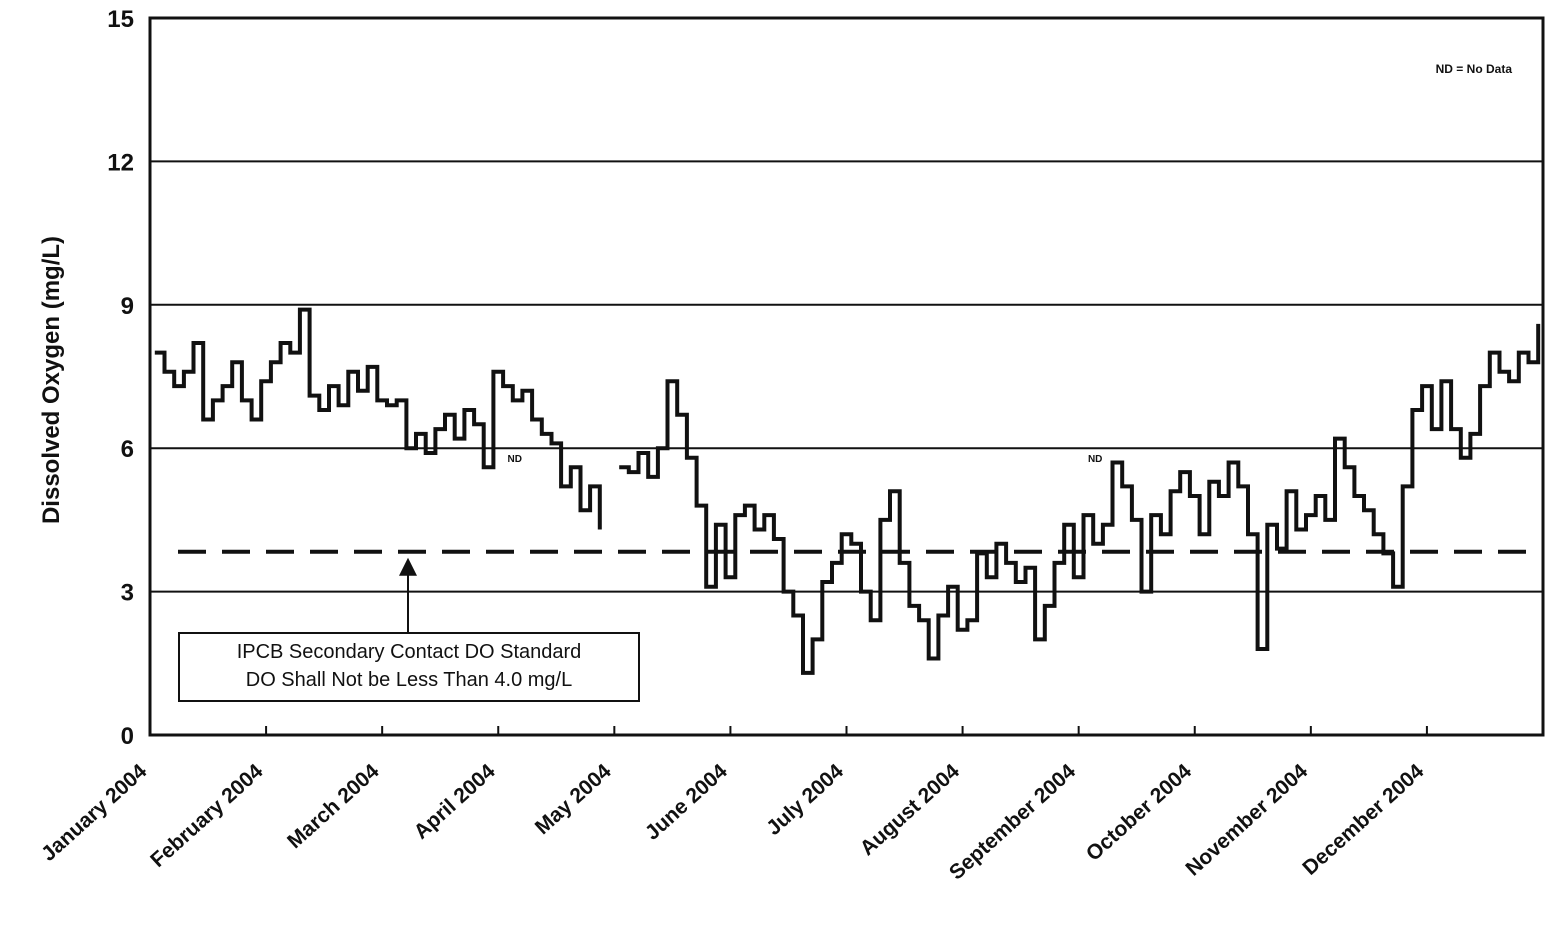 The width and height of the screenshot is (1550, 932). I want to click on y-tick-label: 3, so click(127, 593).